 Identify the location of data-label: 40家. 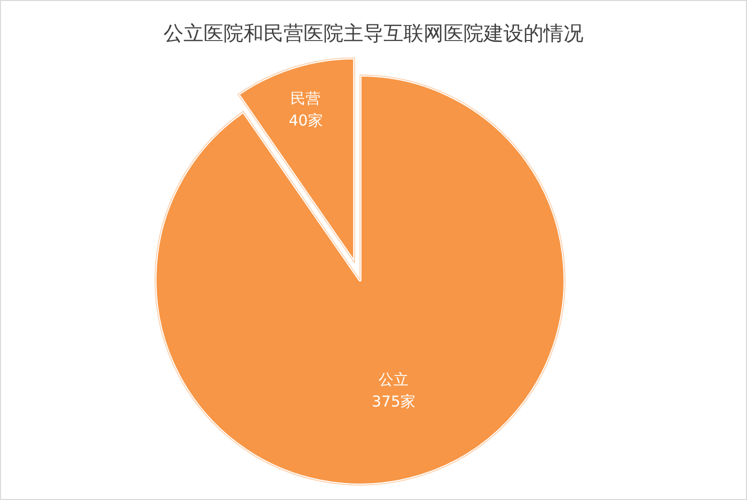
(305, 120).